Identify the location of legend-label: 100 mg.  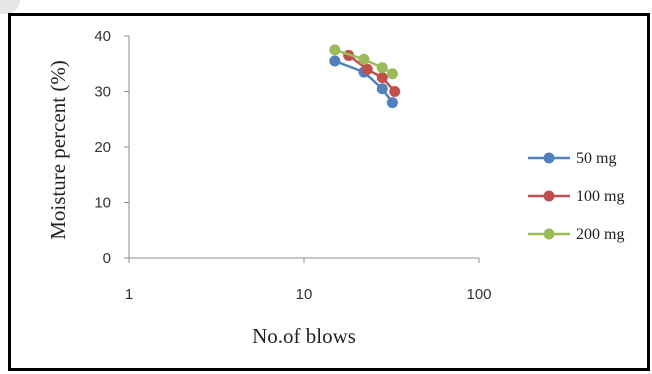
(600, 196).